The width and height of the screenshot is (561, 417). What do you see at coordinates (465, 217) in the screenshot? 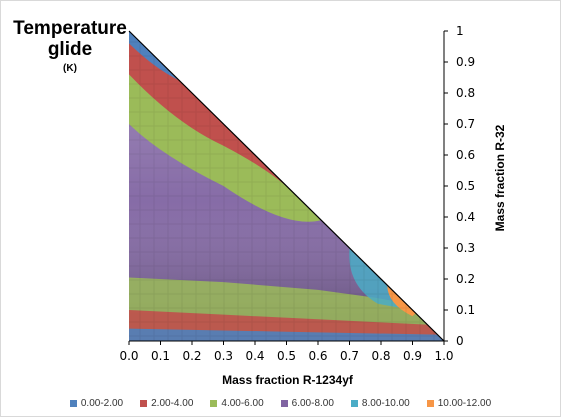
I see `y-tick-label: 0.4` at bounding box center [465, 217].